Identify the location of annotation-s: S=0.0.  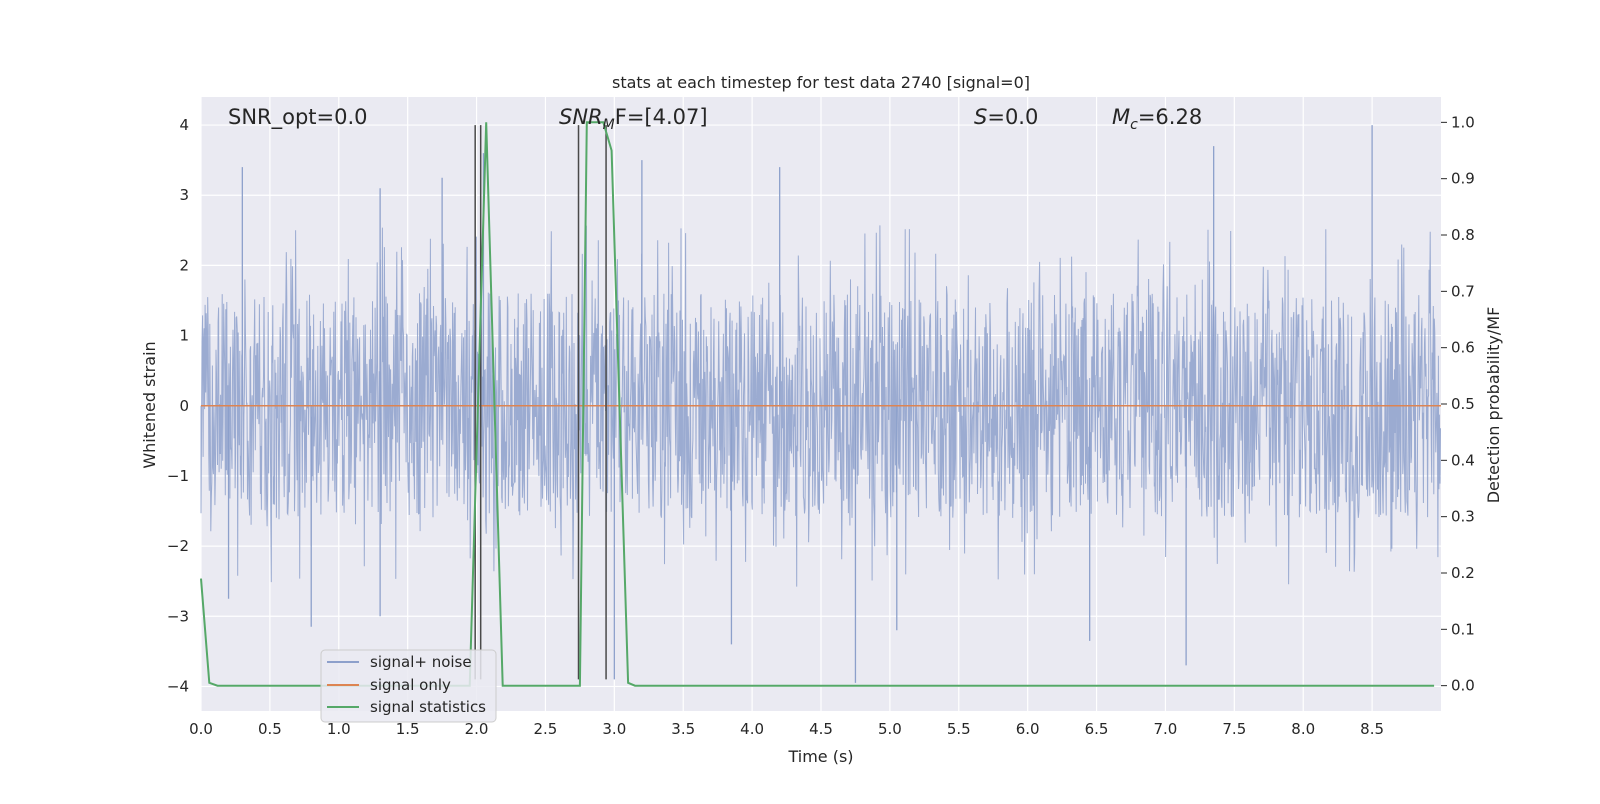
(1006, 117).